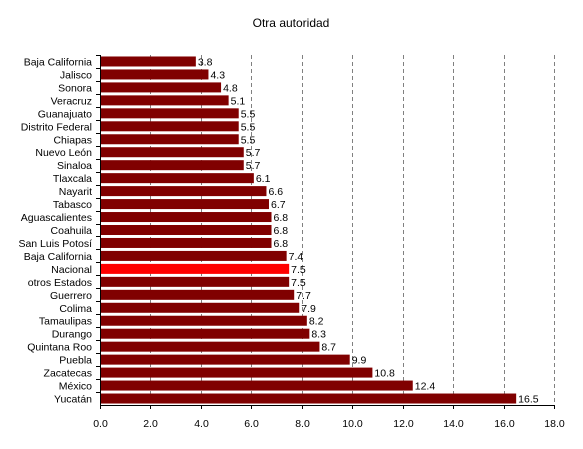  Describe the element at coordinates (56, 127) in the screenshot. I see `category-label: Distrito Federal` at that location.